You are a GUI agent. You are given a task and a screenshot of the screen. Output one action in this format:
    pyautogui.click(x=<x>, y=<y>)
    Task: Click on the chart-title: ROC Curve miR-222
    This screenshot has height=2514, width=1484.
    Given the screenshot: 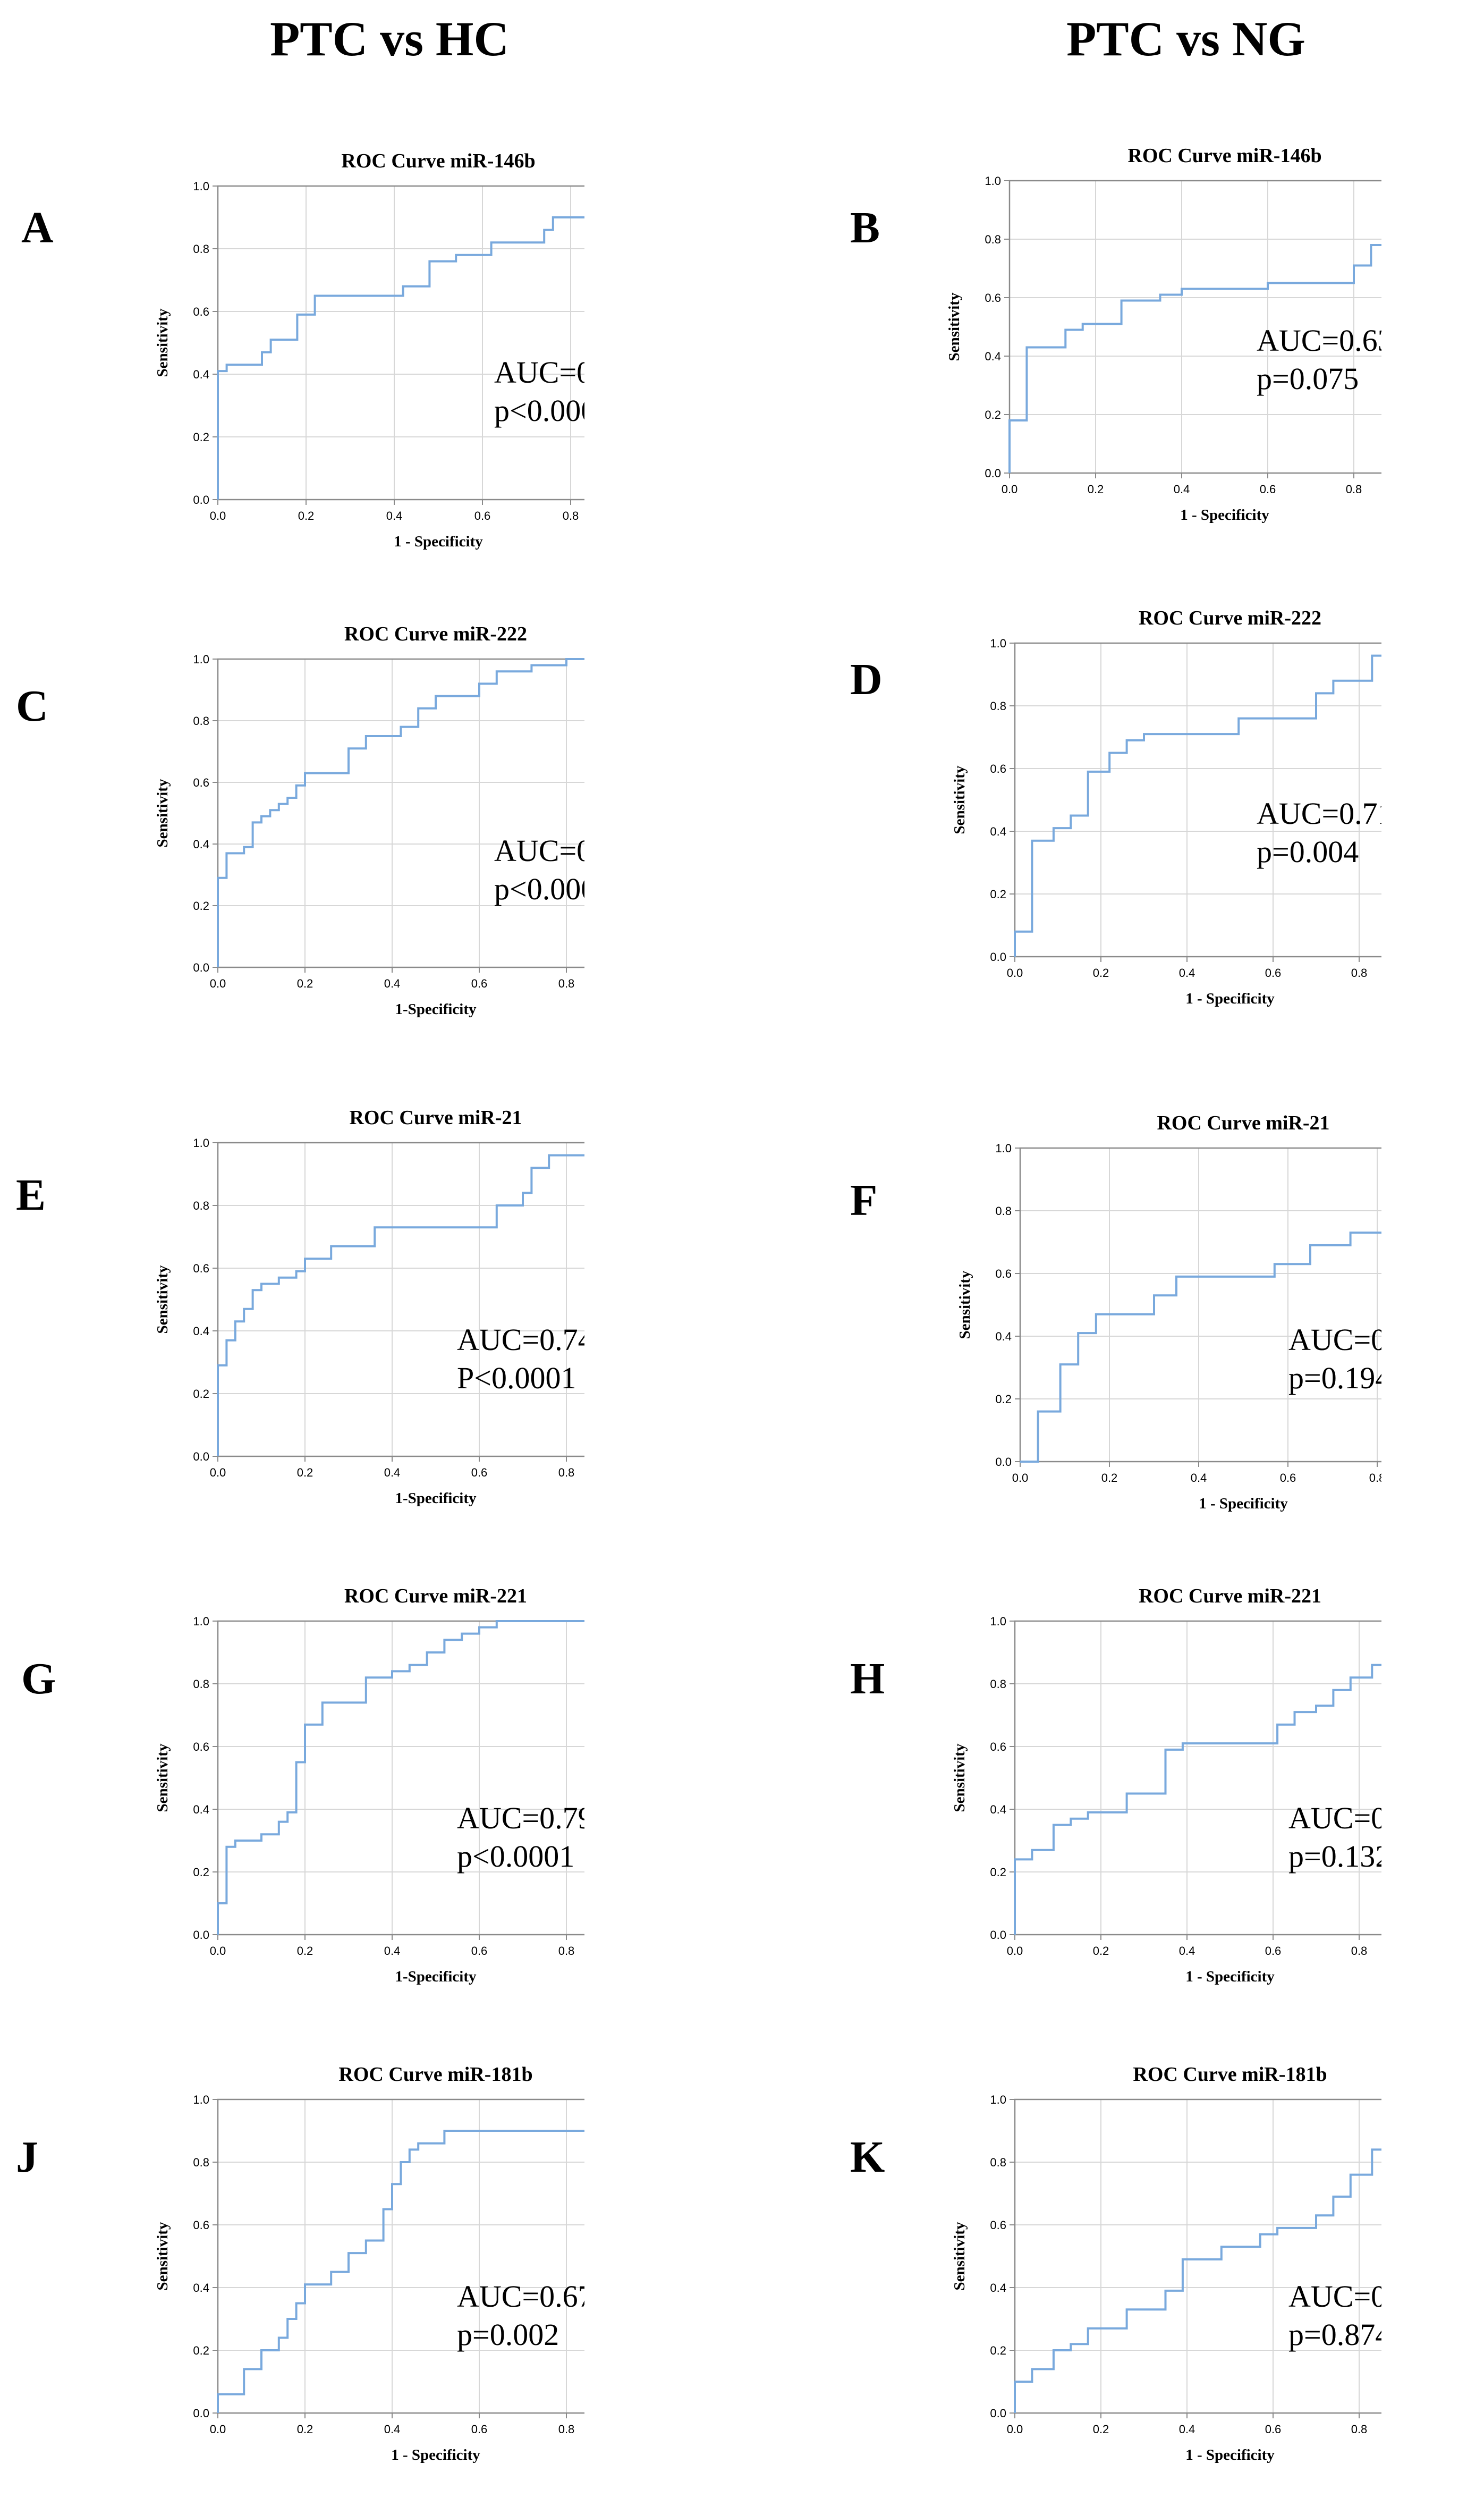 What is the action you would take?
    pyautogui.click(x=1230, y=618)
    